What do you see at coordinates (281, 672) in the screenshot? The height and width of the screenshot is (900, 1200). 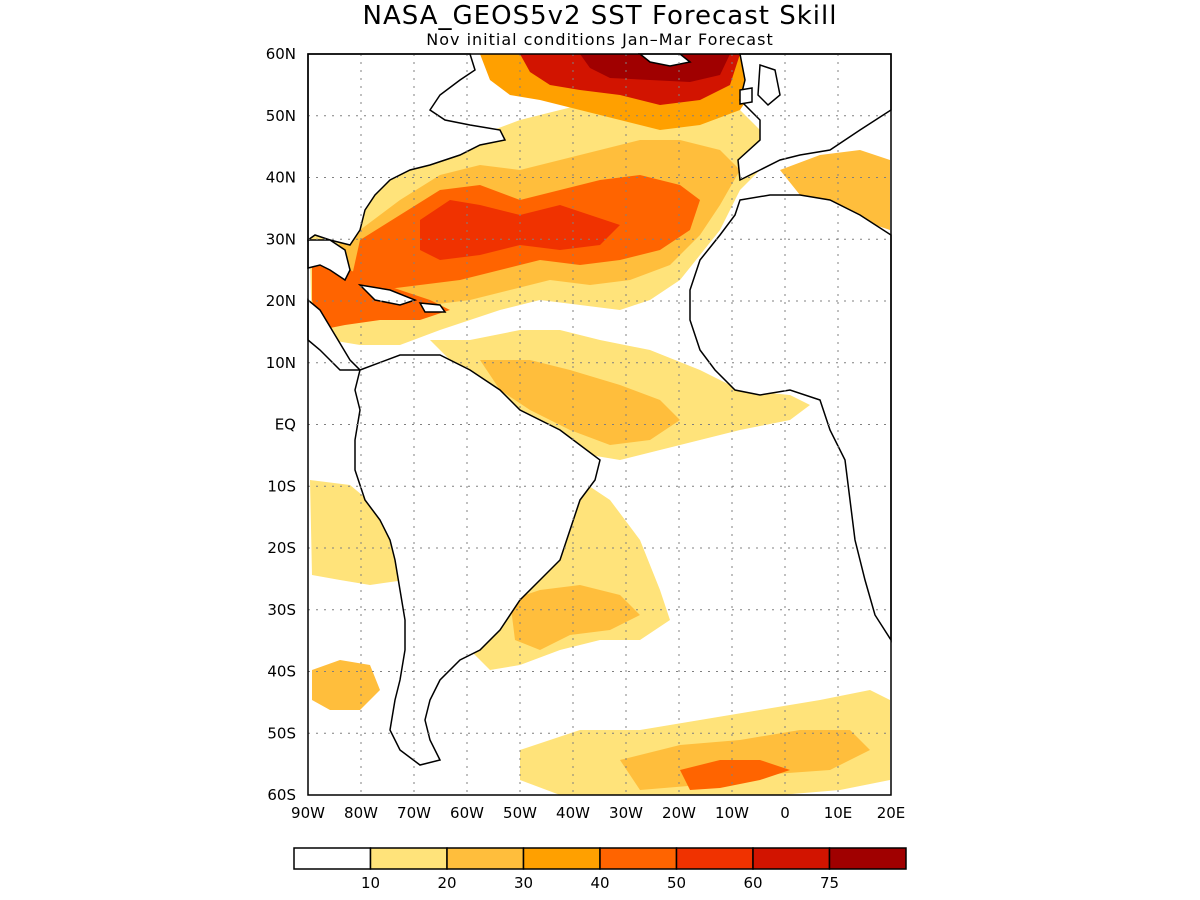 I see `lat-tick-label: 40S` at bounding box center [281, 672].